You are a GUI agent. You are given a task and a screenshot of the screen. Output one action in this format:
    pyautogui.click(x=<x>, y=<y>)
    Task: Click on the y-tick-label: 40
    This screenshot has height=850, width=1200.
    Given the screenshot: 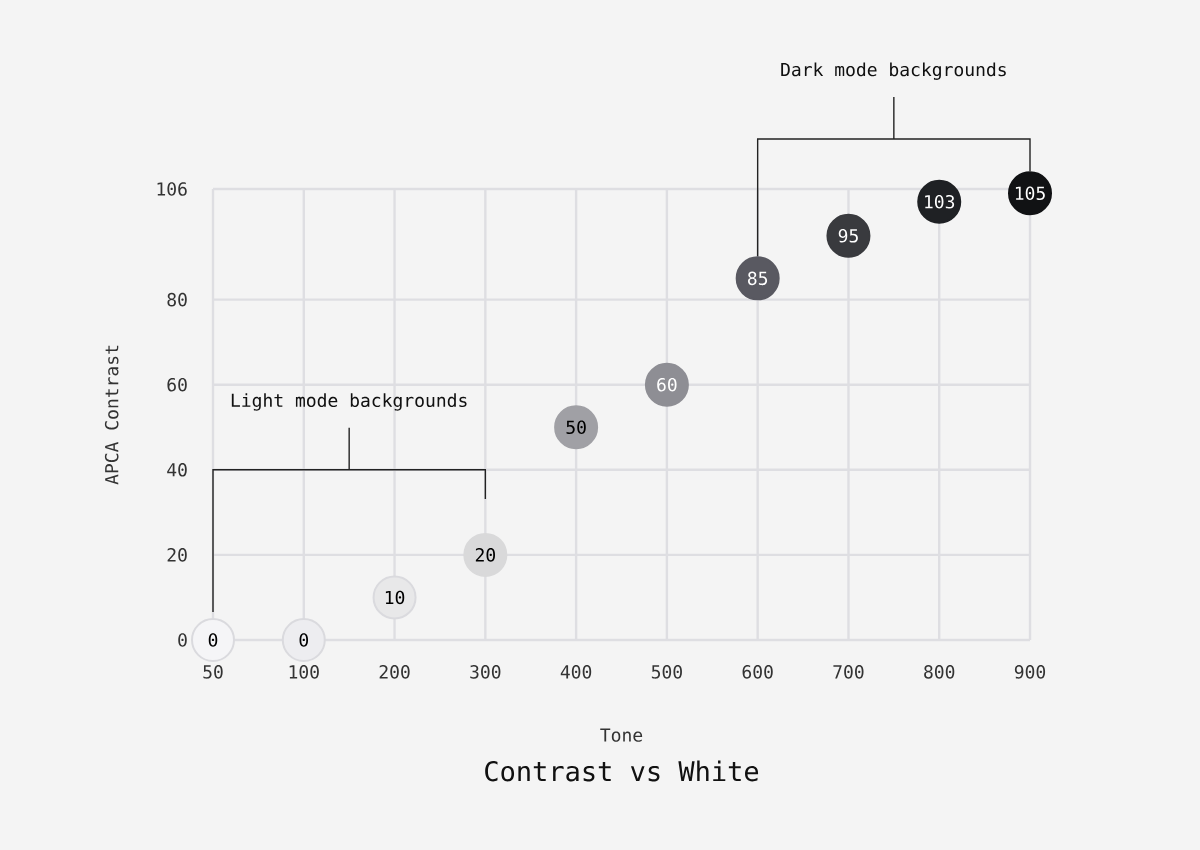 What is the action you would take?
    pyautogui.click(x=177, y=469)
    